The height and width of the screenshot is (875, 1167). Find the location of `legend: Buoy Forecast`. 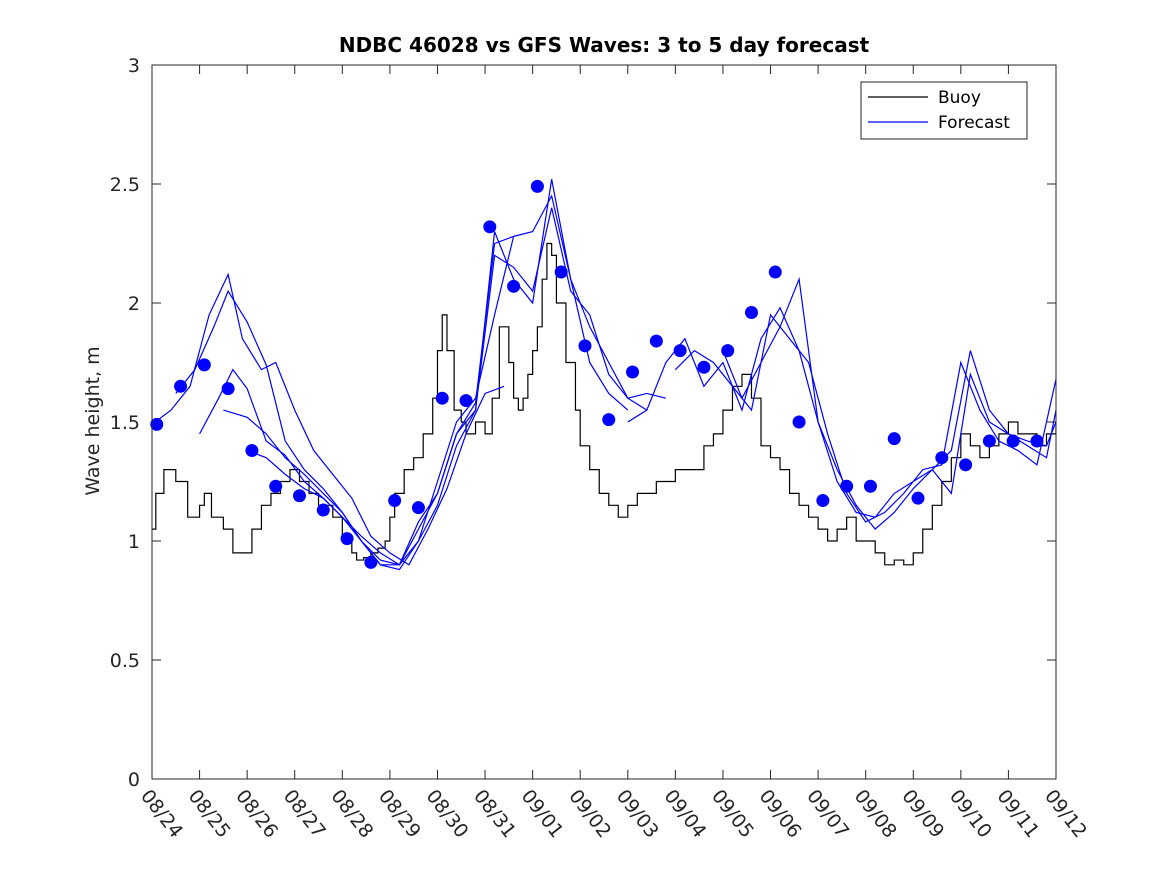

legend: Buoy Forecast is located at coordinates (944, 110).